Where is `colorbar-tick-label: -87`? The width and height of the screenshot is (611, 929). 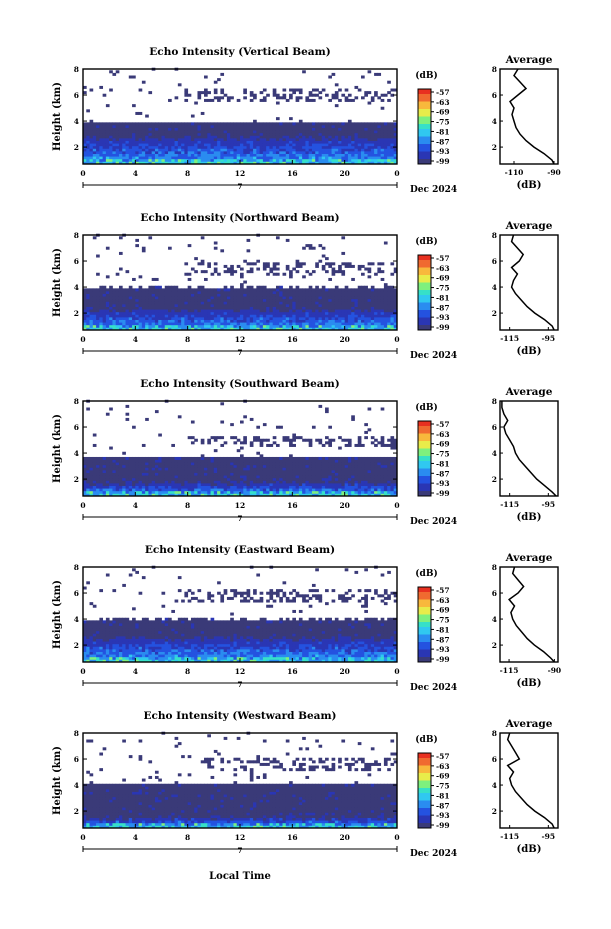
colorbar-tick-label: -87 is located at coordinates (443, 307).